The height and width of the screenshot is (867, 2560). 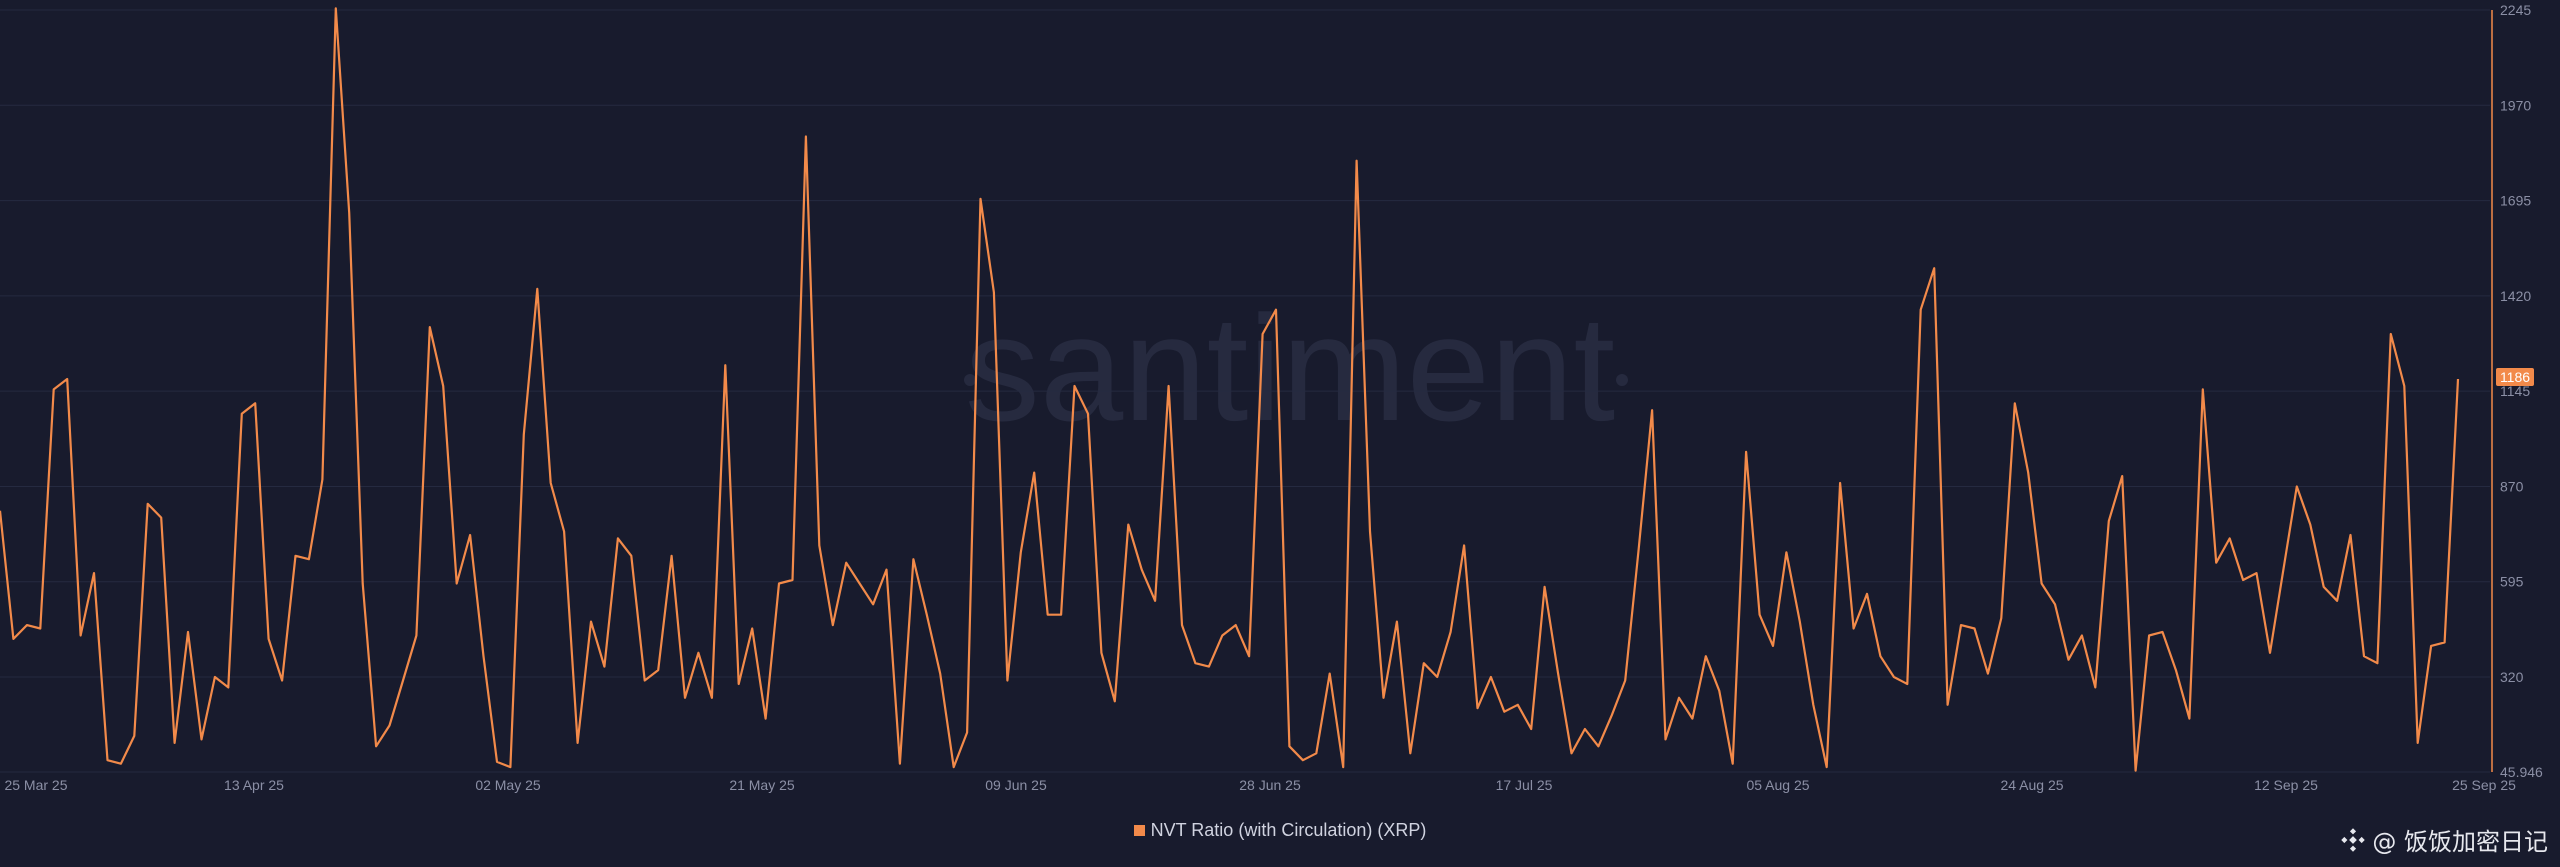 What do you see at coordinates (1777, 785) in the screenshot?
I see `x-tick-label: 05 Aug 25` at bounding box center [1777, 785].